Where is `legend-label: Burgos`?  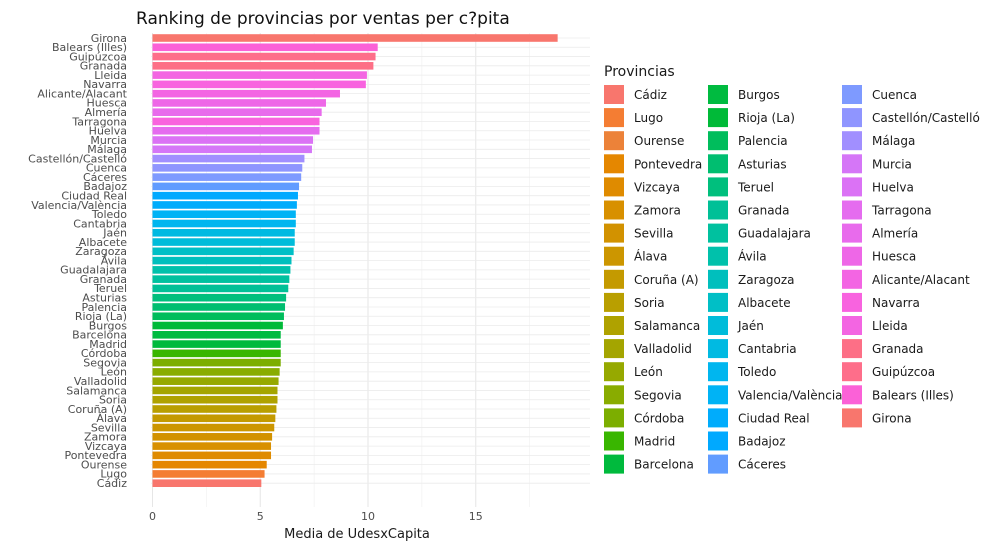 legend-label: Burgos is located at coordinates (759, 95).